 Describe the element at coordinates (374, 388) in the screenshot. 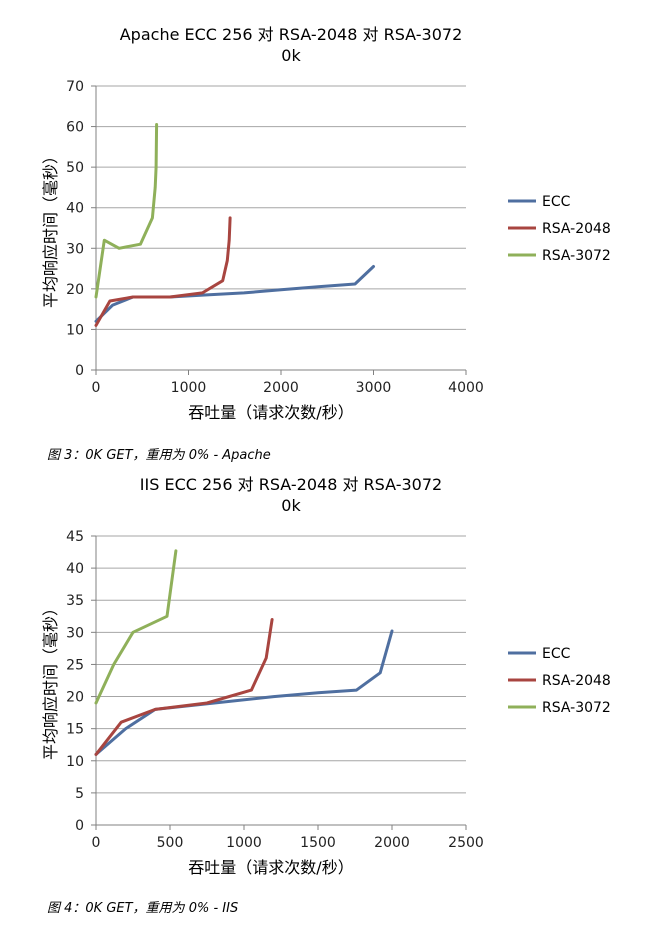

I see `x-tick-label: 3000` at that location.